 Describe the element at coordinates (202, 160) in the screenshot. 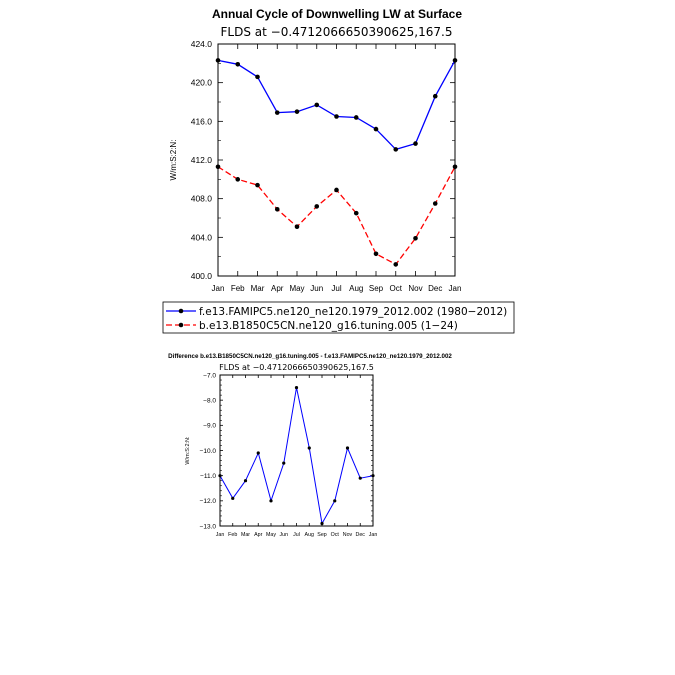

I see `y-tick-label: 412.0` at that location.